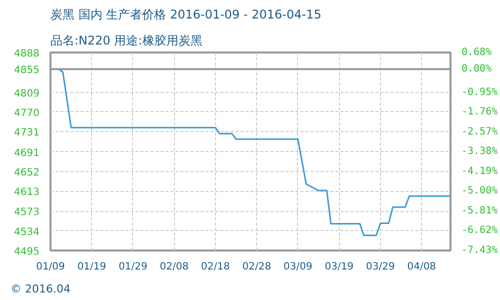 The width and height of the screenshot is (500, 300). Describe the element at coordinates (339, 267) in the screenshot. I see `x-tick-label: 03/19` at that location.